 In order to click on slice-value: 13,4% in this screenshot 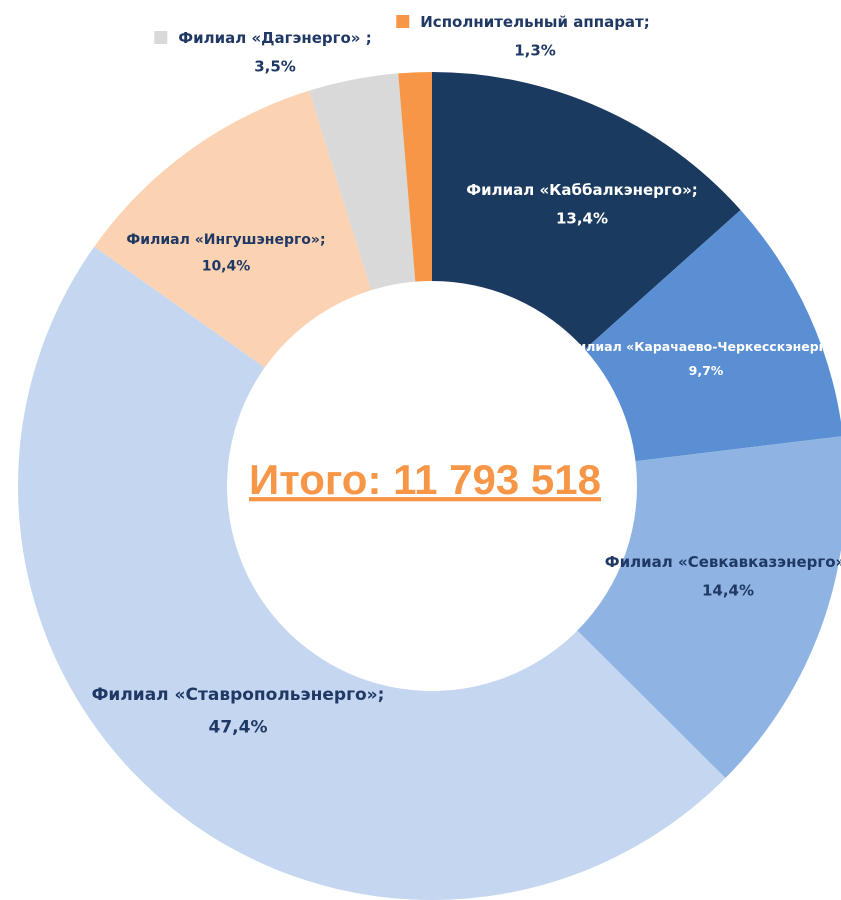, I will do `click(582, 218)`.